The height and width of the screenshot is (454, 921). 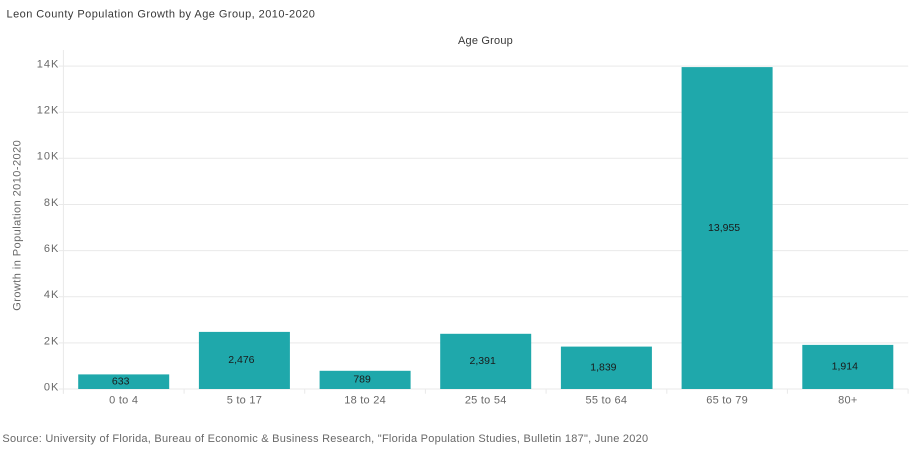 I want to click on svg-text: 25 to 54, so click(x=486, y=401).